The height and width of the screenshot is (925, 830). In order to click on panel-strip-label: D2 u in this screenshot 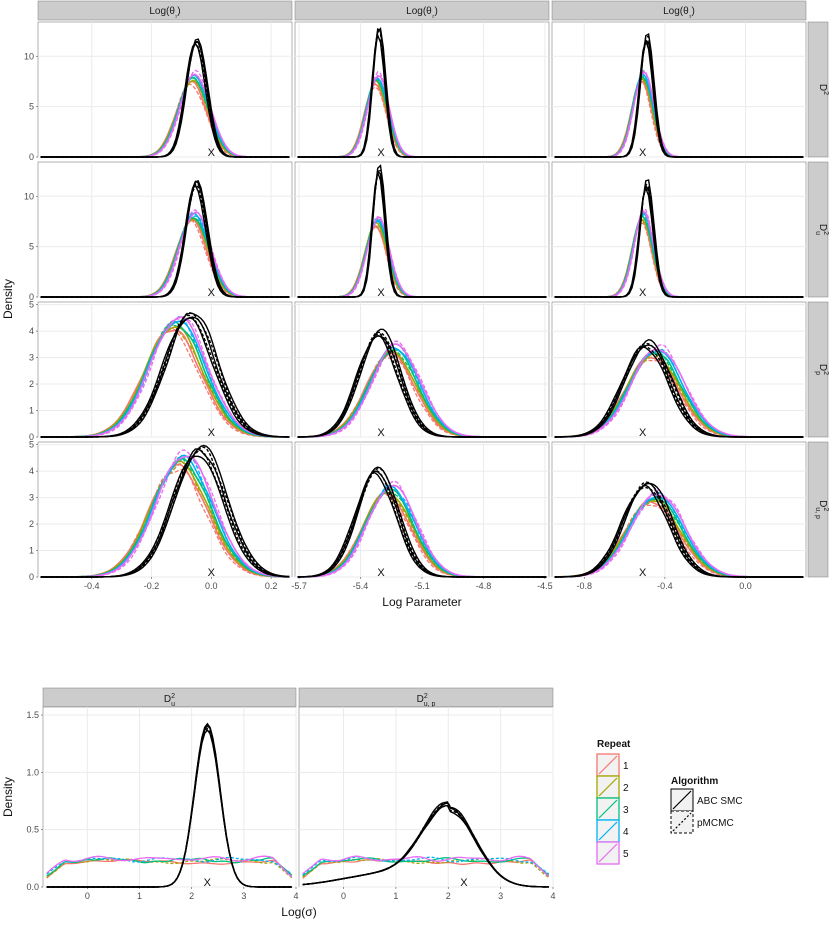, I will do `click(169, 700)`.